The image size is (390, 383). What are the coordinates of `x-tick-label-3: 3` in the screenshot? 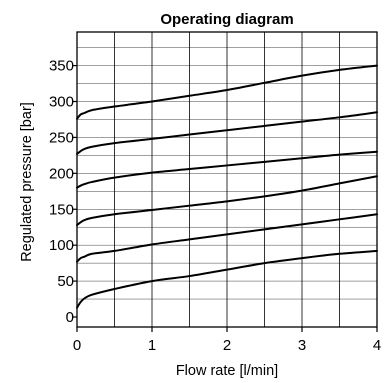 It's located at (302, 345).